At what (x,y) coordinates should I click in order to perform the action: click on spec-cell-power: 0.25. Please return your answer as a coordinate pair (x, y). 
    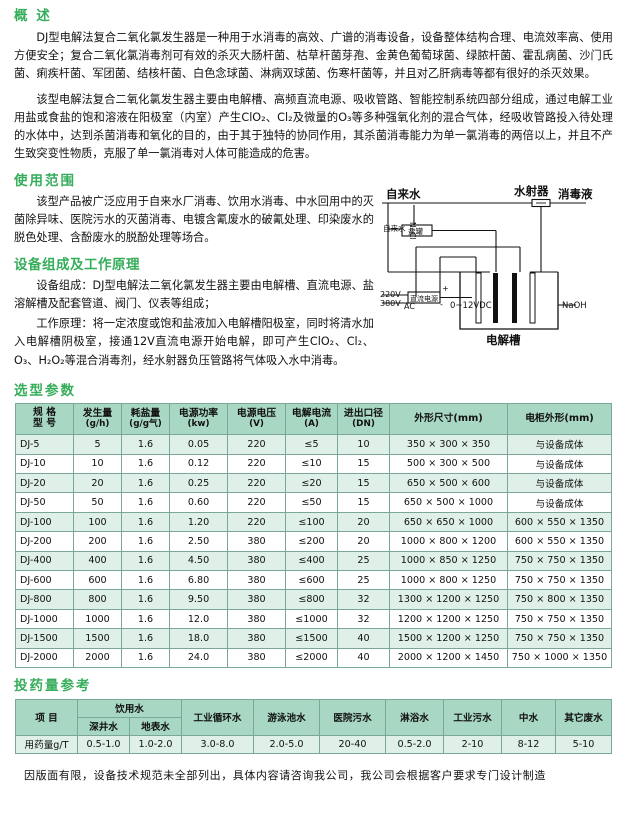
    Looking at the image, I should click on (198, 483).